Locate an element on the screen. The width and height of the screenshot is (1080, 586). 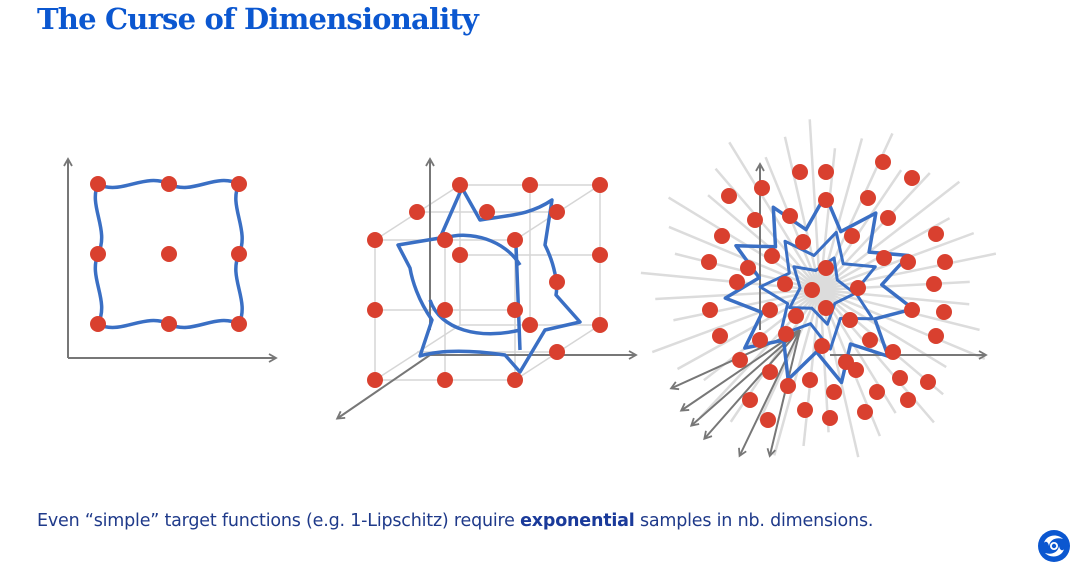
z-axis is located at coordinates (383, 387).